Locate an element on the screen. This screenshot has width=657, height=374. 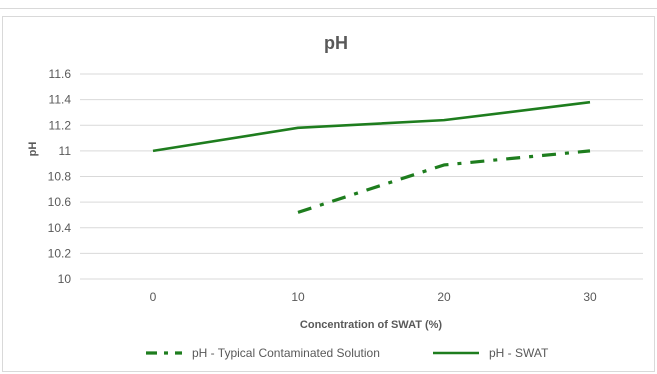
y-axis-title: pH is located at coordinates (33, 149).